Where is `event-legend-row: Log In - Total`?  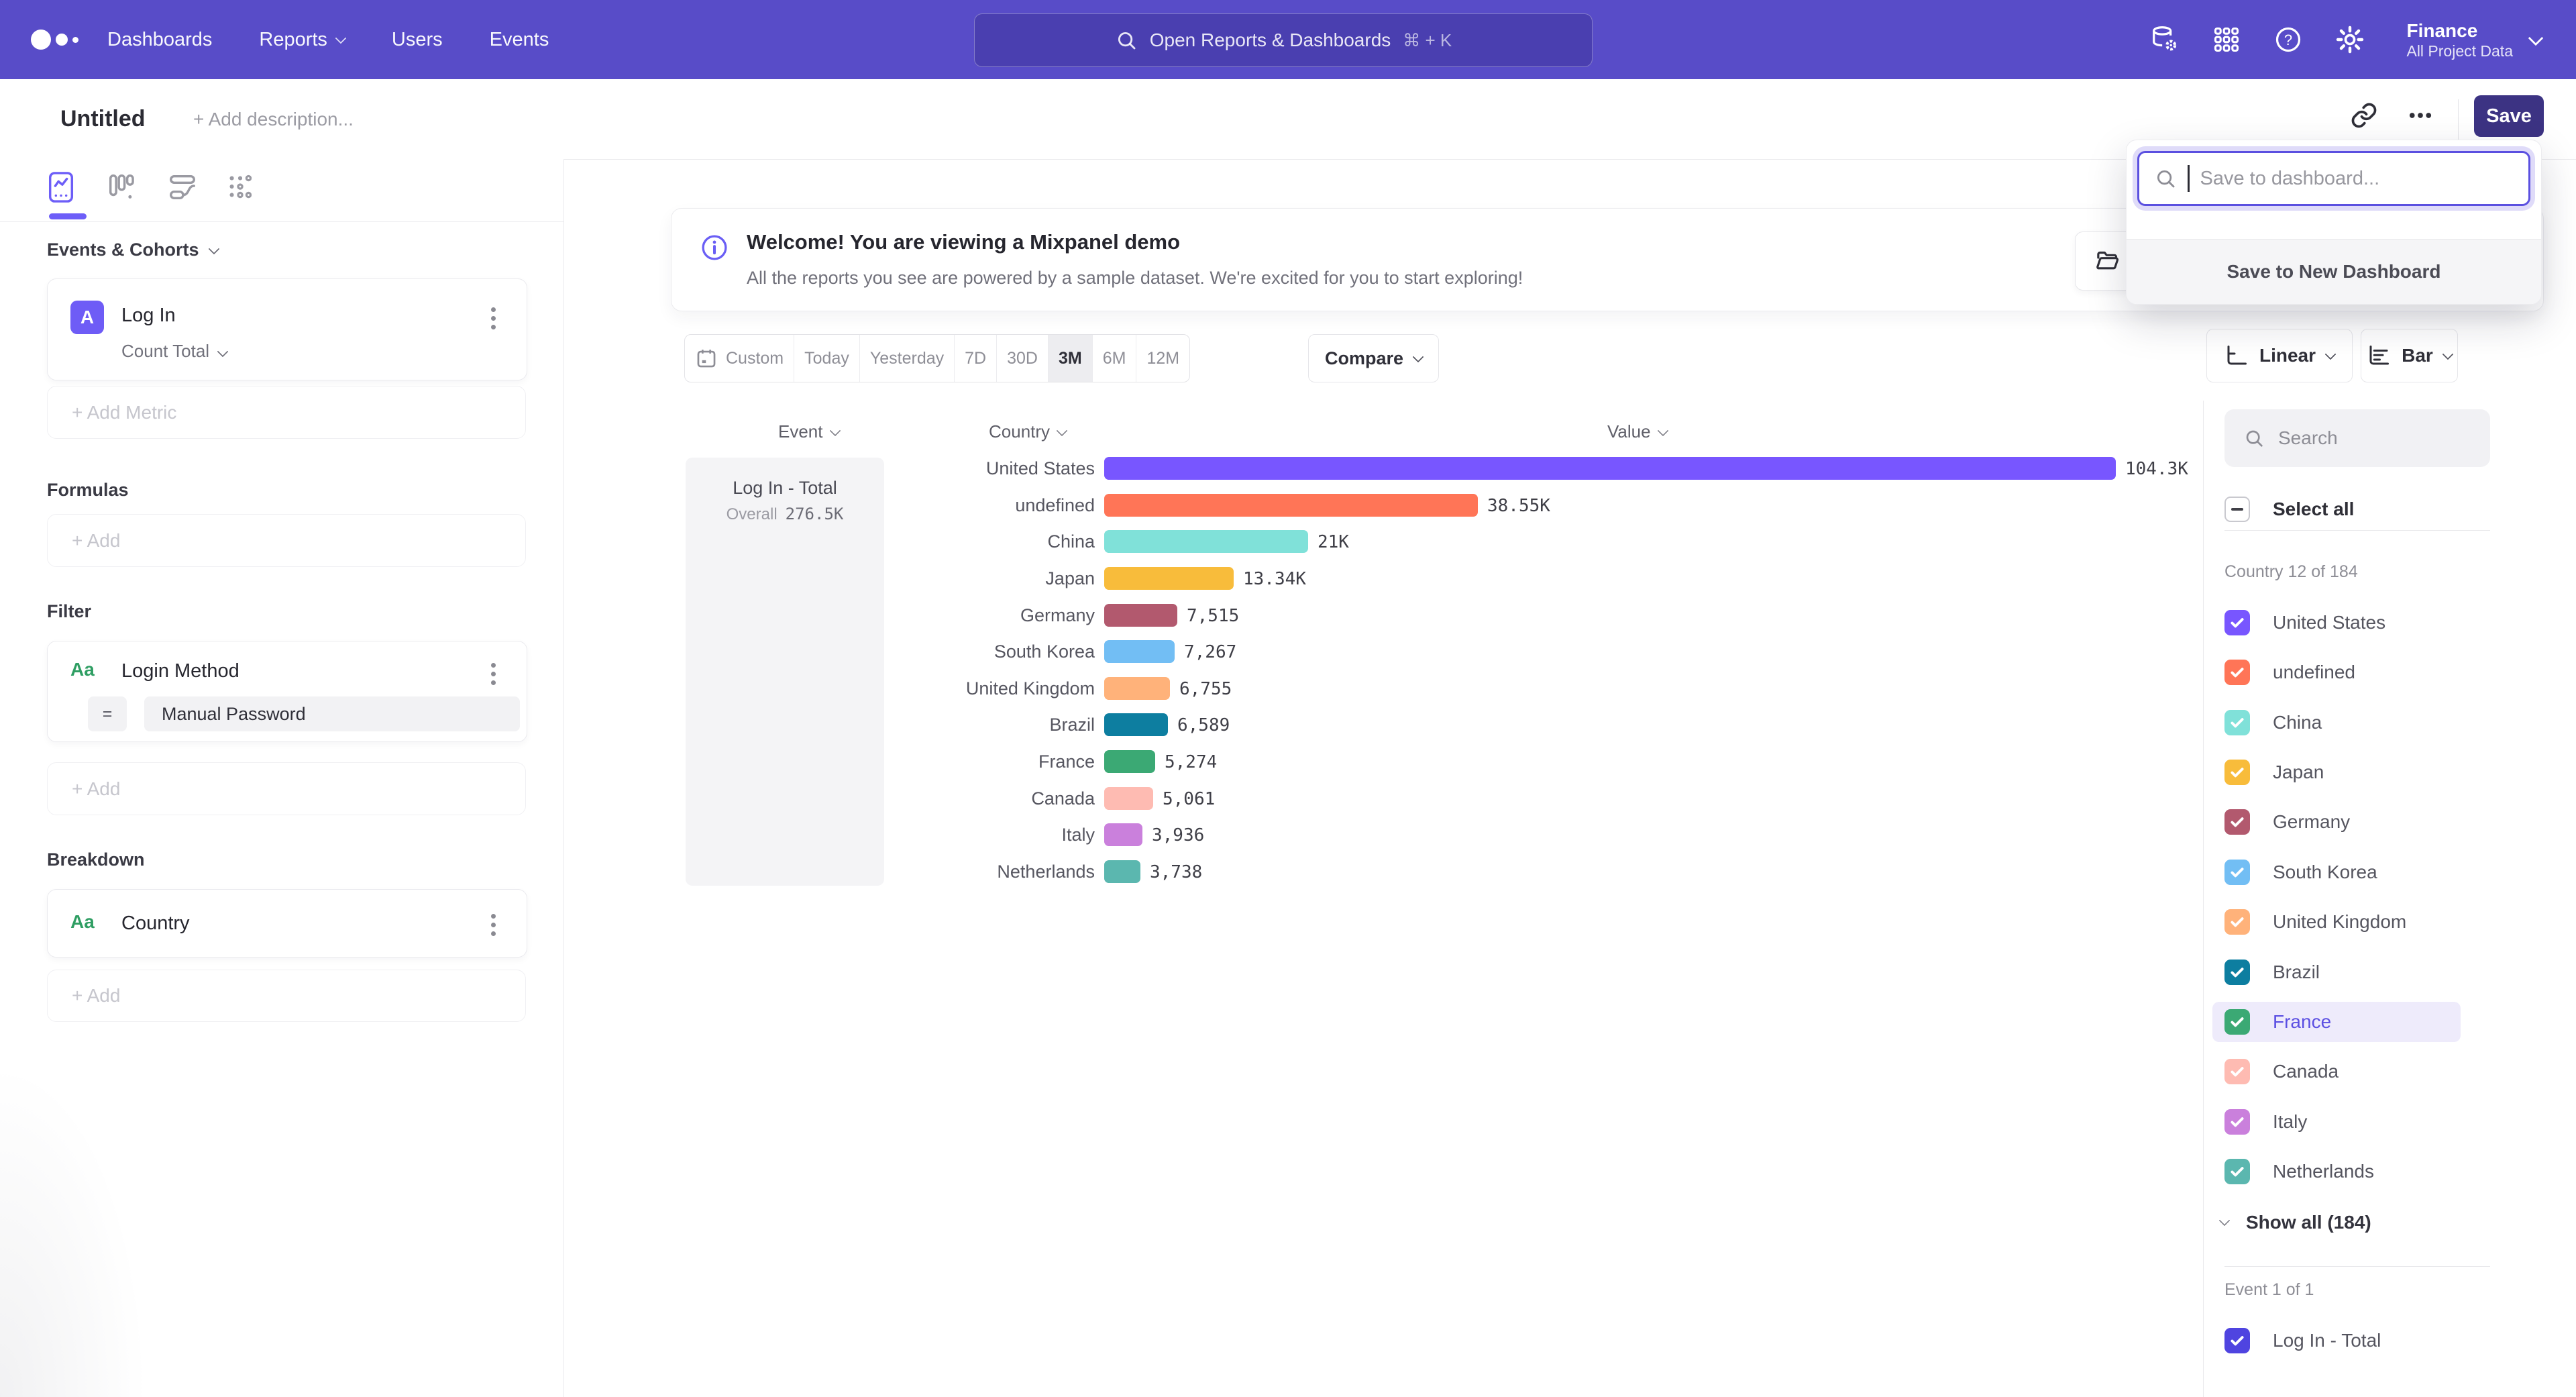
event-legend-row: Log In - Total is located at coordinates (2336, 1341).